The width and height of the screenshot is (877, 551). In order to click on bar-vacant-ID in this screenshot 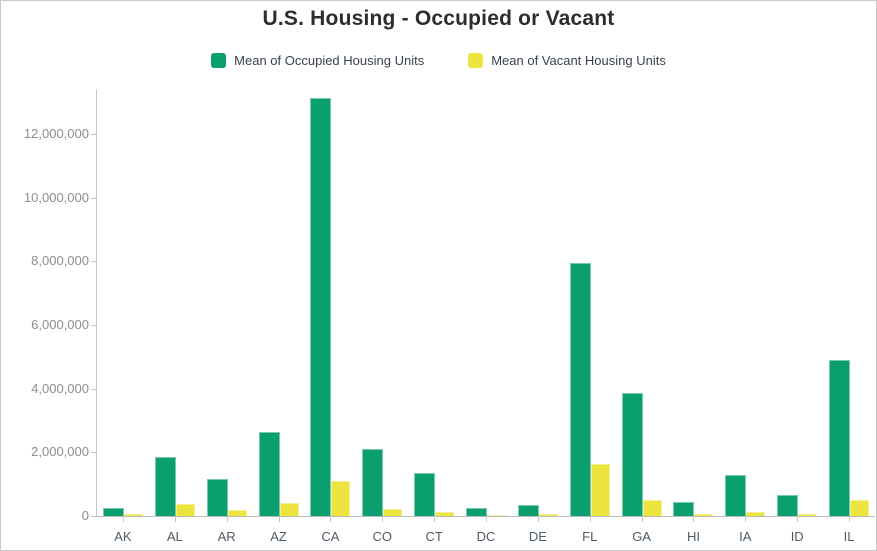, I will do `click(808, 515)`.